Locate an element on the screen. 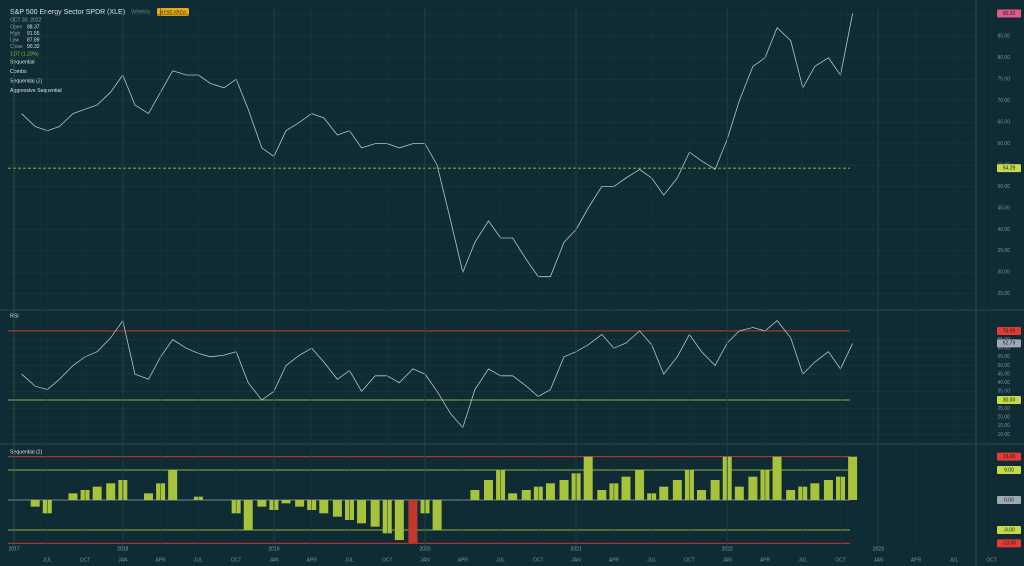 This screenshot has width=1024, height=566. y-tick-label: 30.00 is located at coordinates (1003, 273).